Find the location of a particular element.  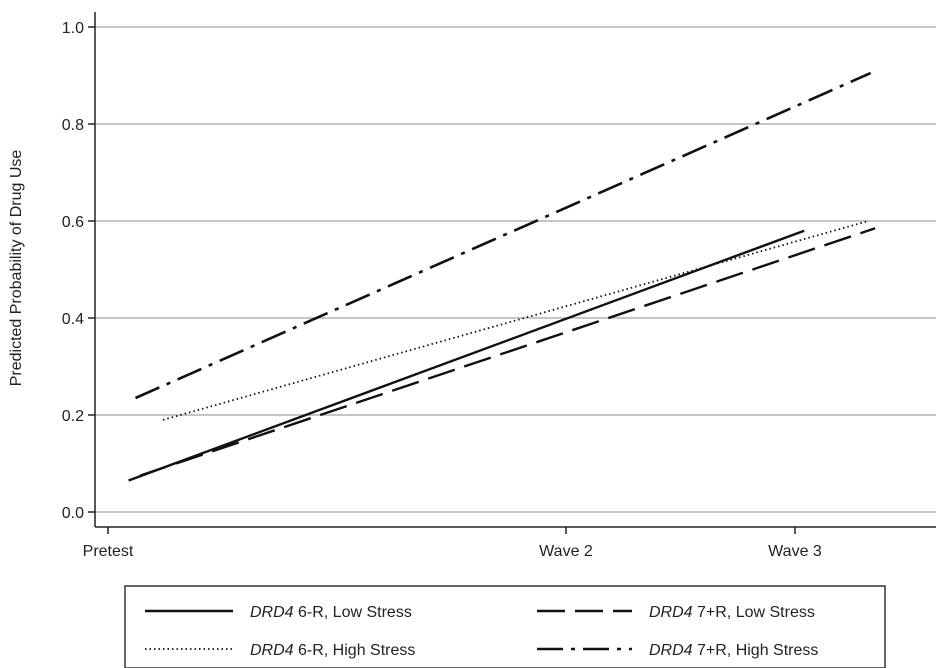

y-tick-label: 0.6 is located at coordinates (73, 222).